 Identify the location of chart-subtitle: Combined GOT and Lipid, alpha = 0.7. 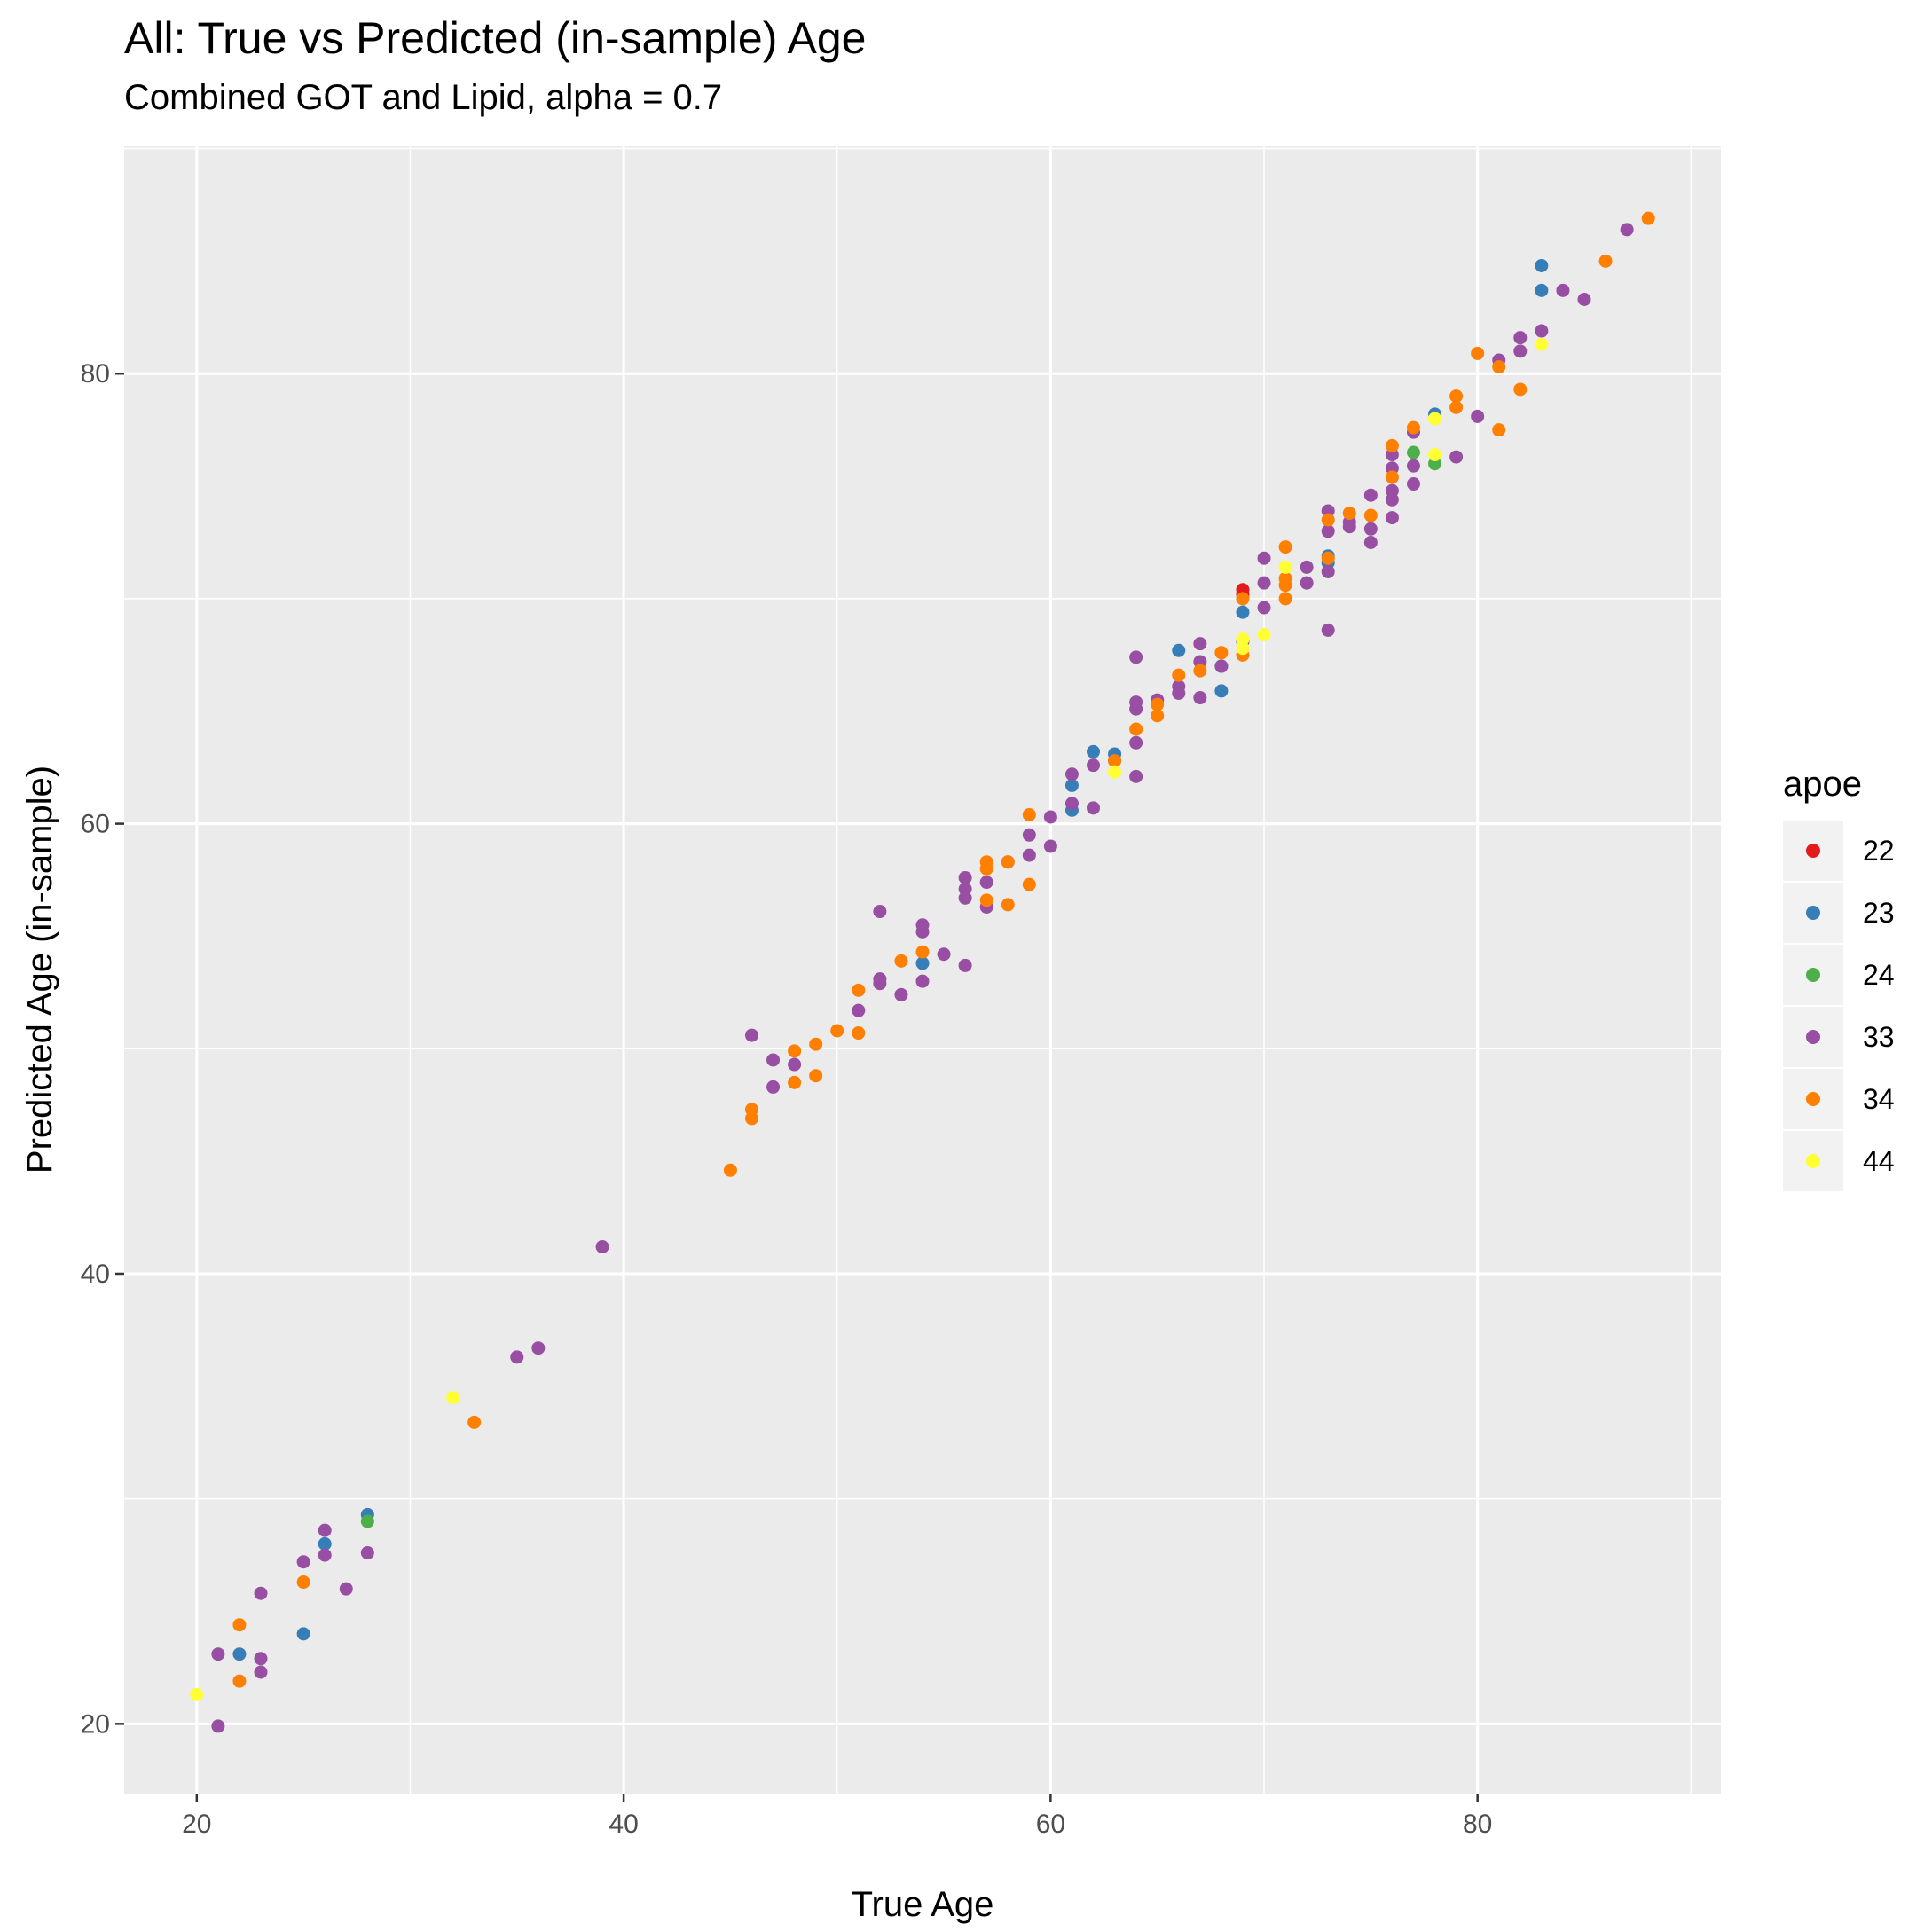
(423, 97).